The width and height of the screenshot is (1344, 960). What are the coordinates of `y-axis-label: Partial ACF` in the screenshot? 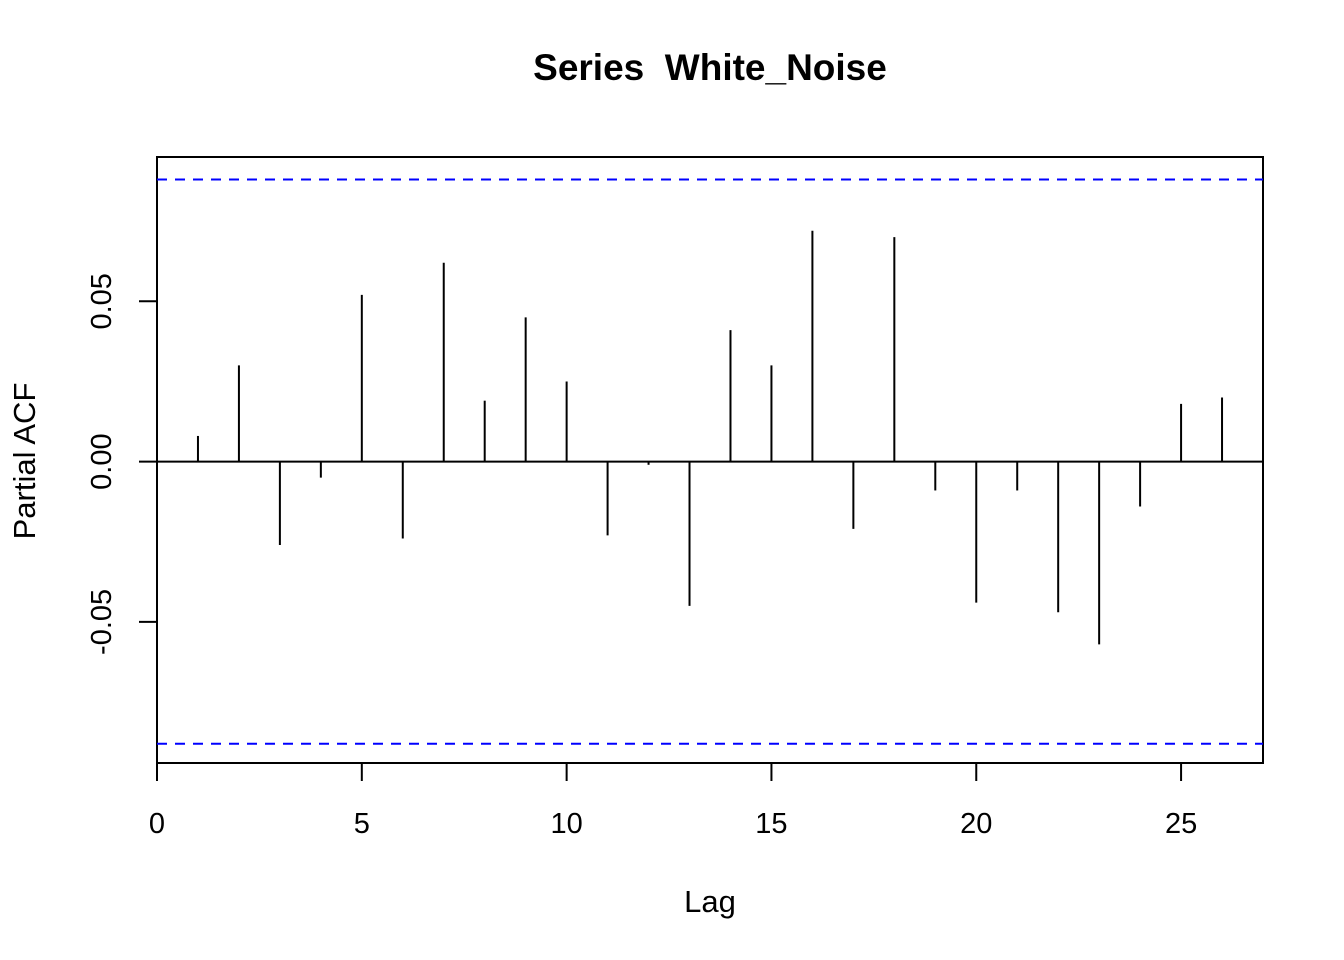 It's located at (24, 461).